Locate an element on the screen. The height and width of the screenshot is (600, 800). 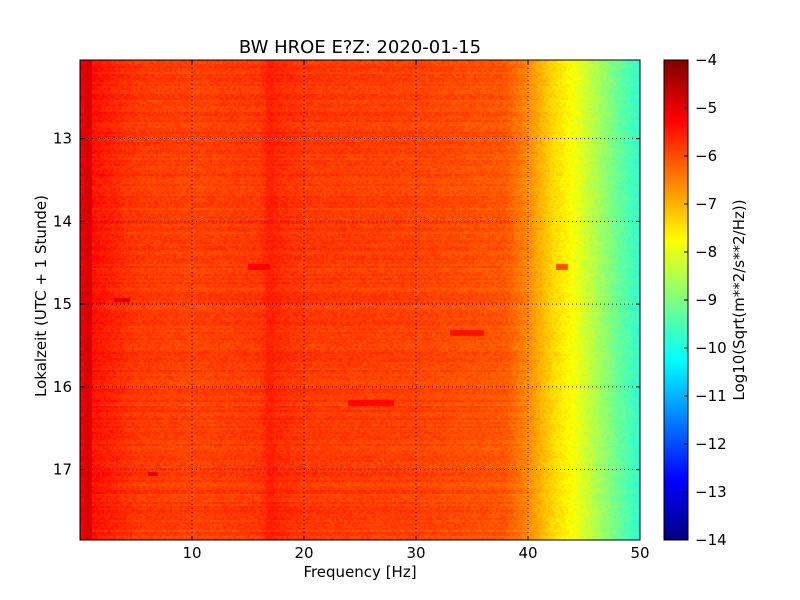
colorbar-tick-label: −10 is located at coordinates (711, 348).